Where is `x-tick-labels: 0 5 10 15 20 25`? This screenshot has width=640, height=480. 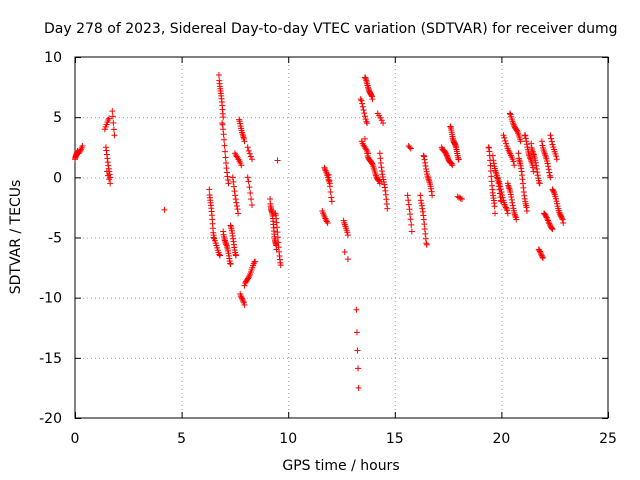
x-tick-labels: 0 5 10 15 20 25 is located at coordinates (344, 439).